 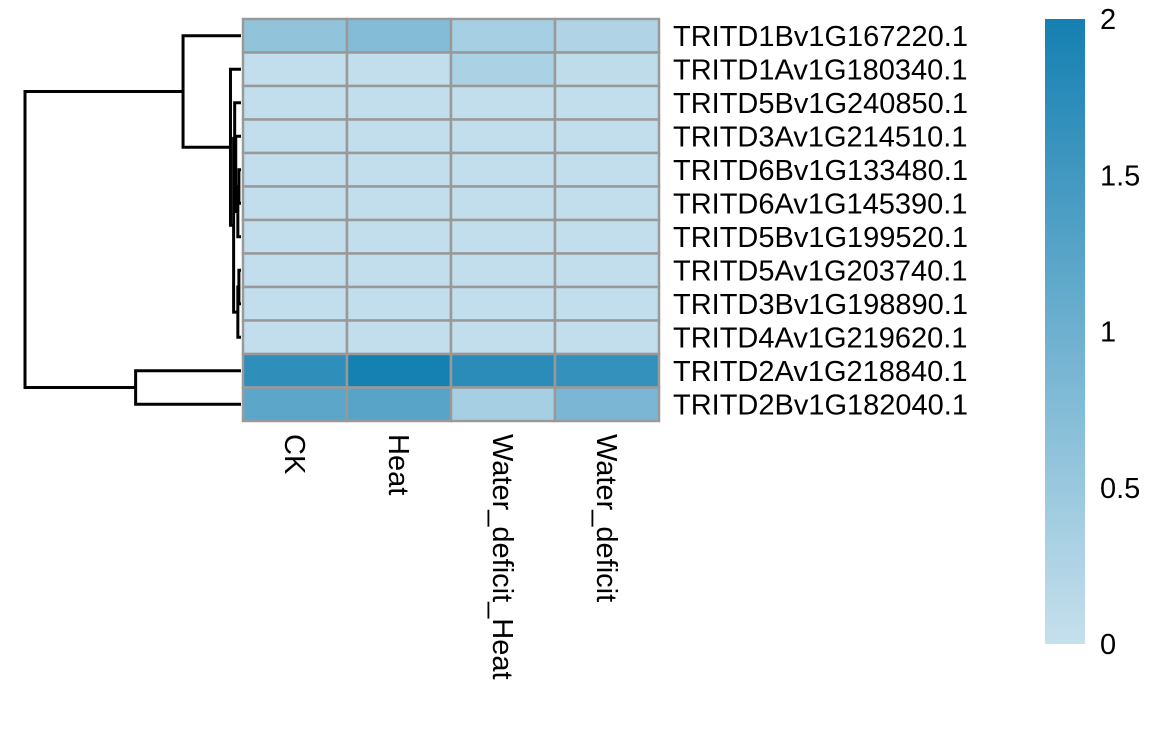 What do you see at coordinates (1120, 489) in the screenshot?
I see `legend-tick-label: 0.5` at bounding box center [1120, 489].